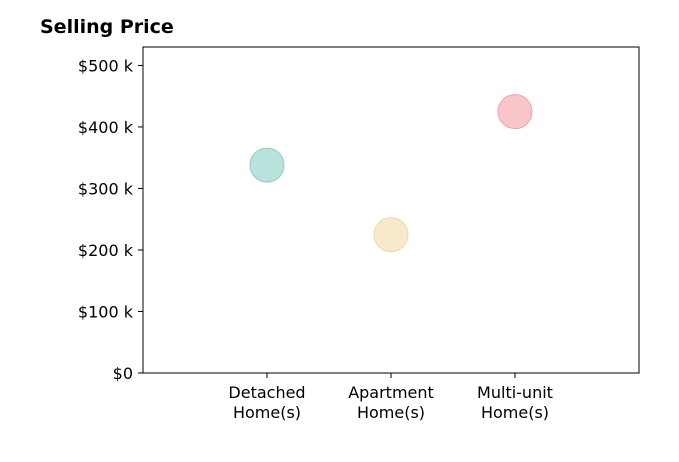  I want to click on x-tick-label: Detached Home(s), so click(266, 402).